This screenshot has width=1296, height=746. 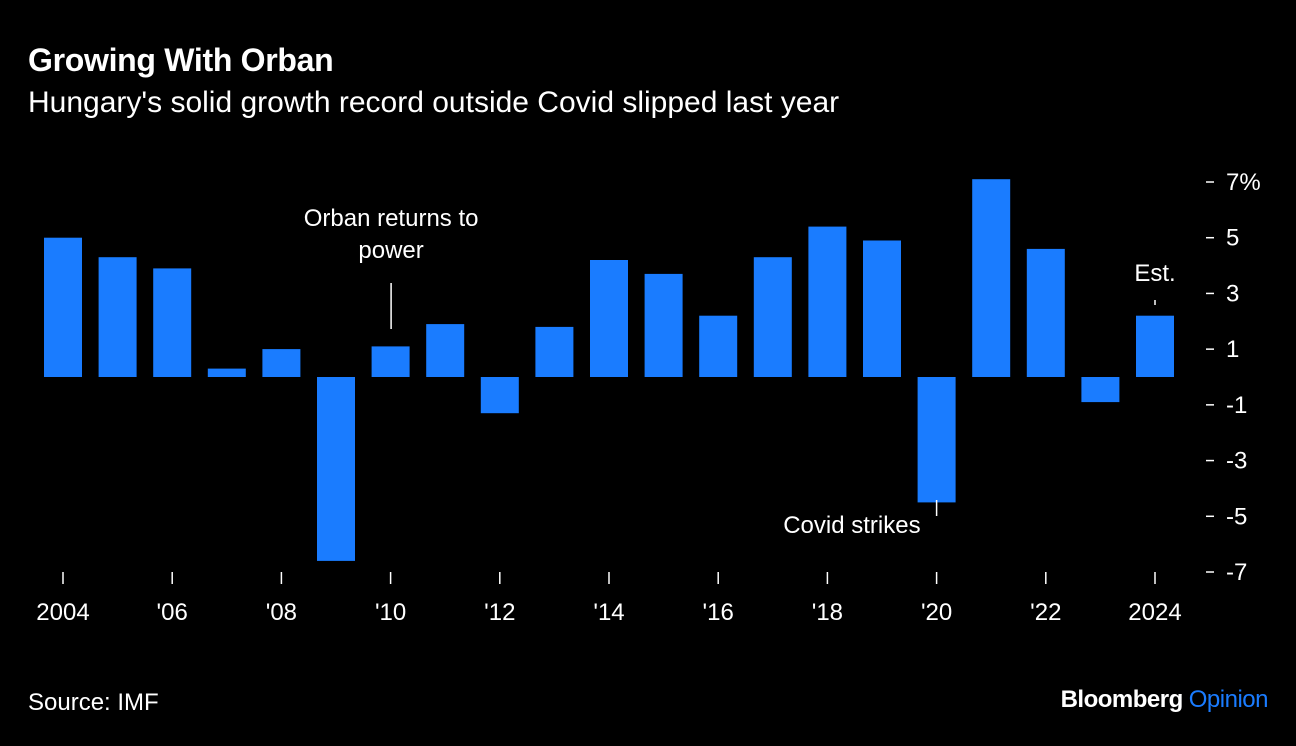 I want to click on chart-title: Growing With Orban, so click(x=181, y=60).